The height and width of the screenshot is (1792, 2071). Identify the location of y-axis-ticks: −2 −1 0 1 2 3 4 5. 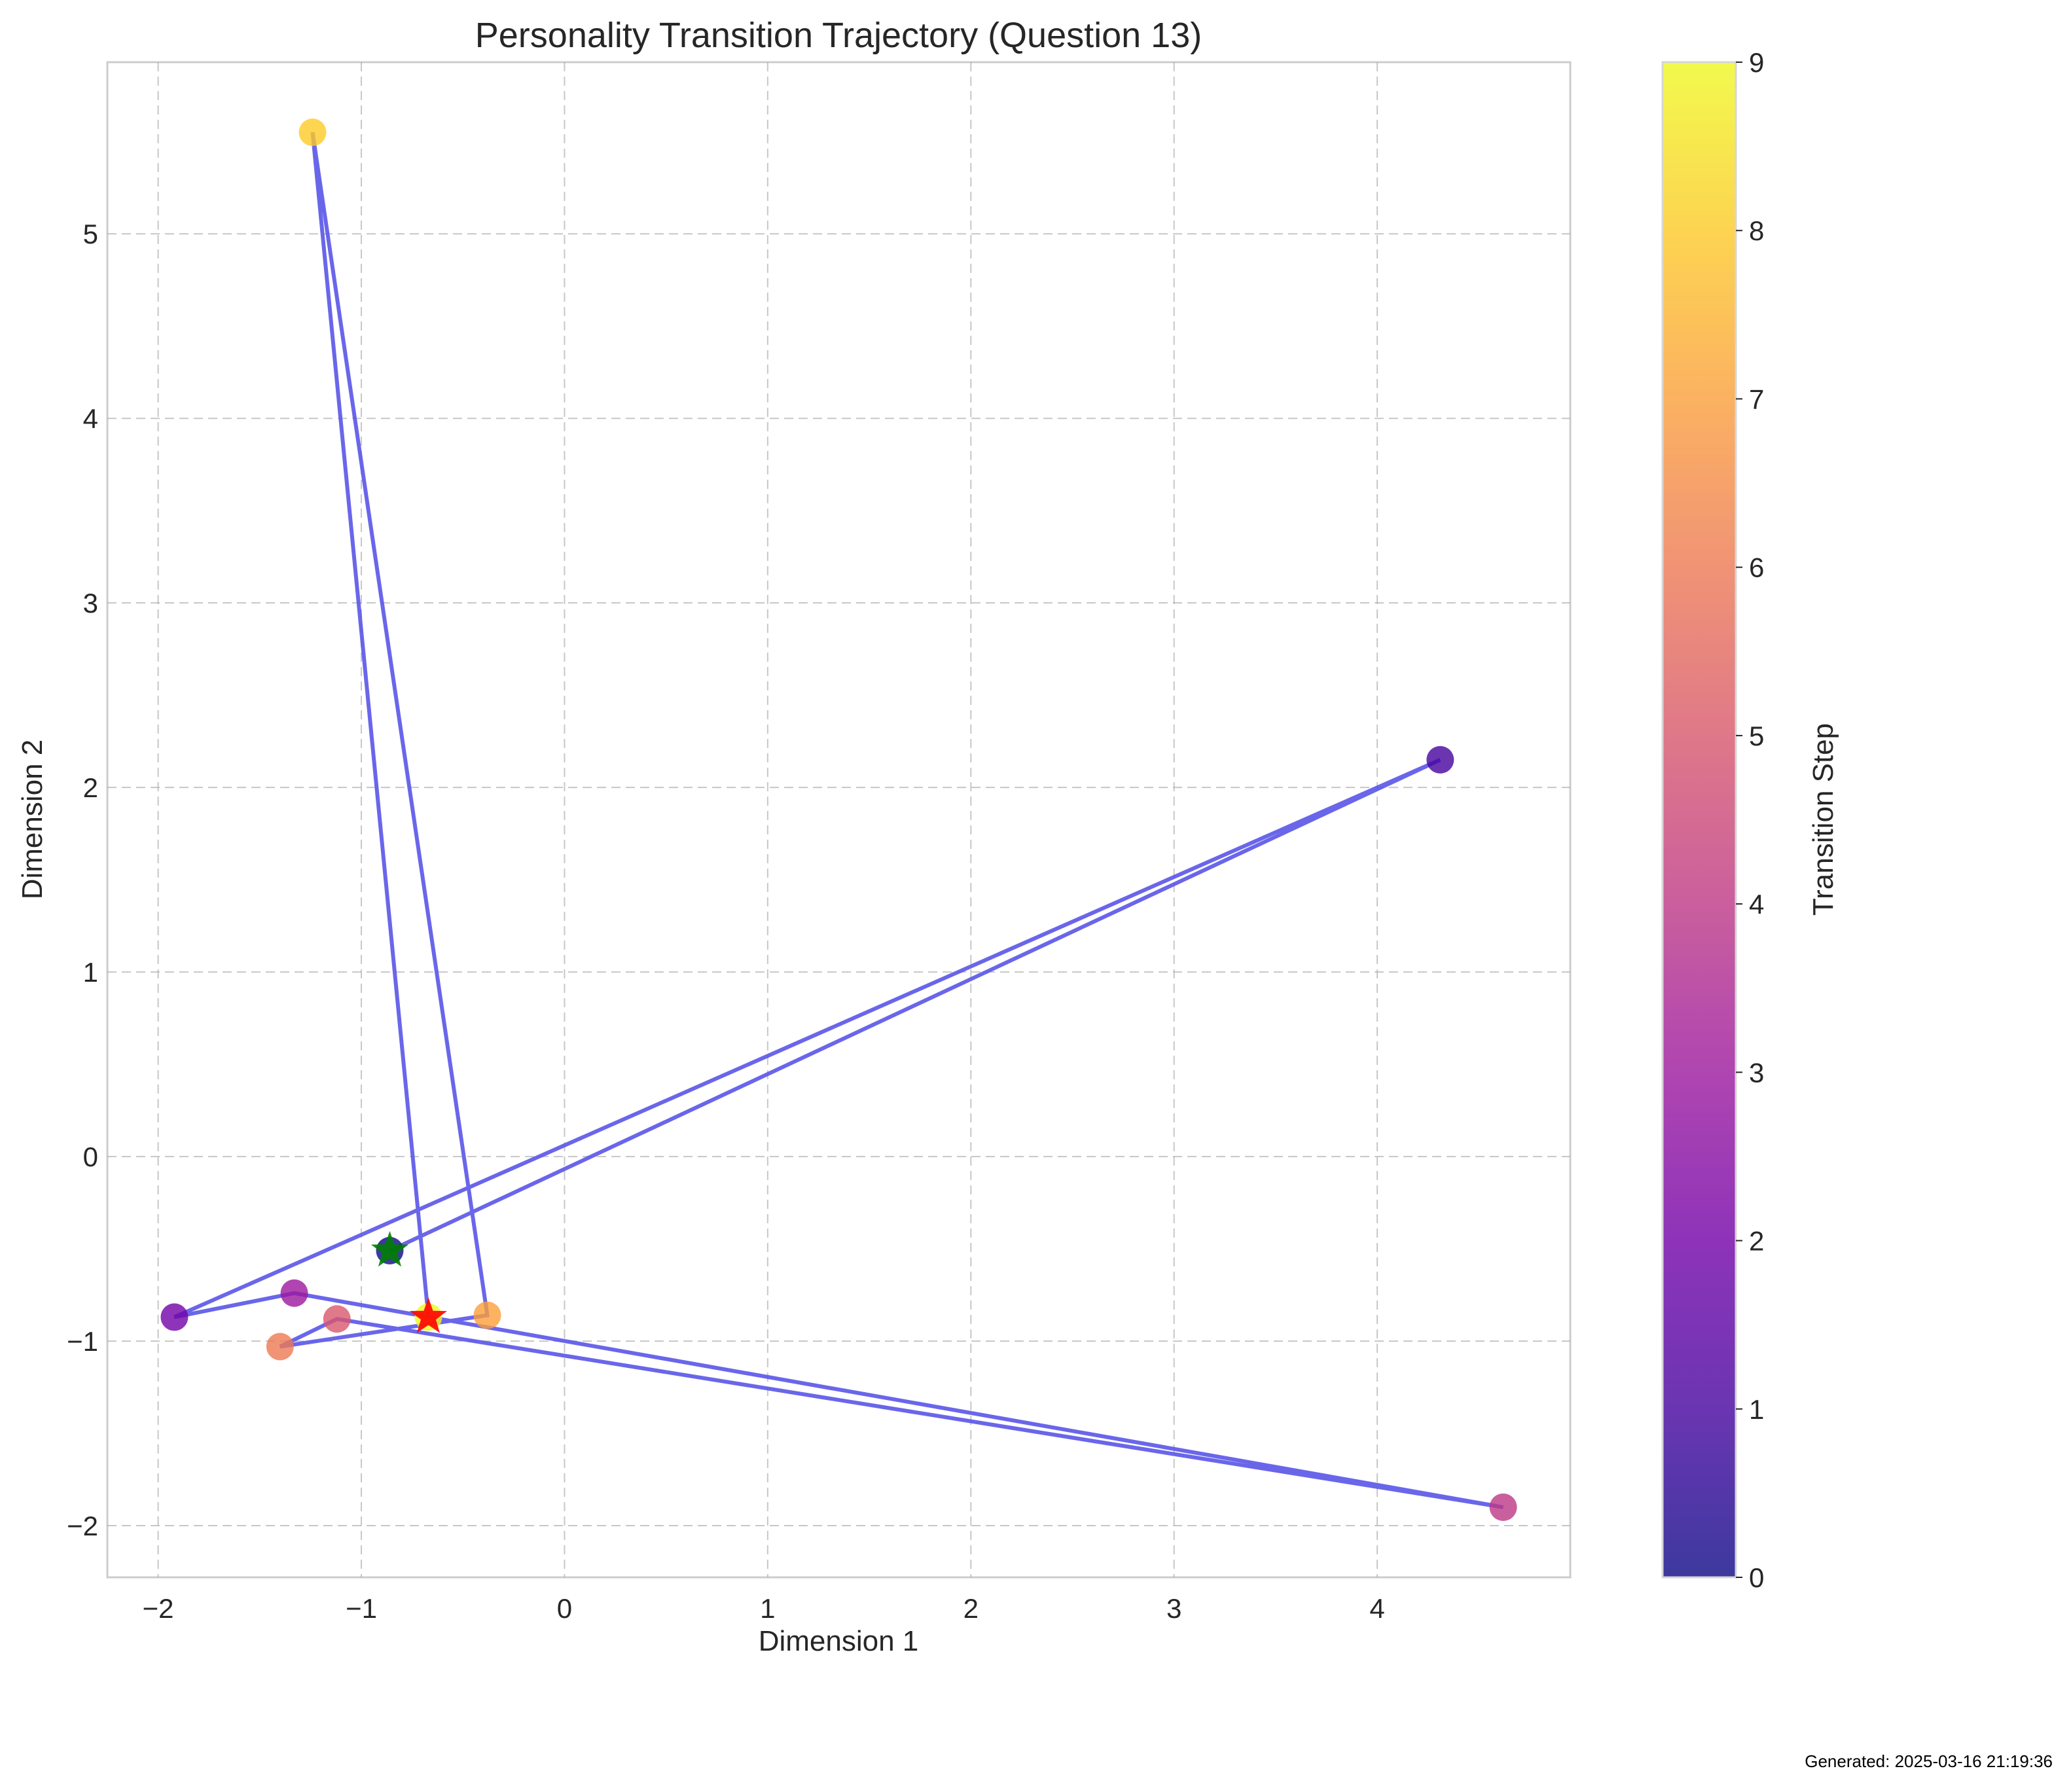
(82, 880).